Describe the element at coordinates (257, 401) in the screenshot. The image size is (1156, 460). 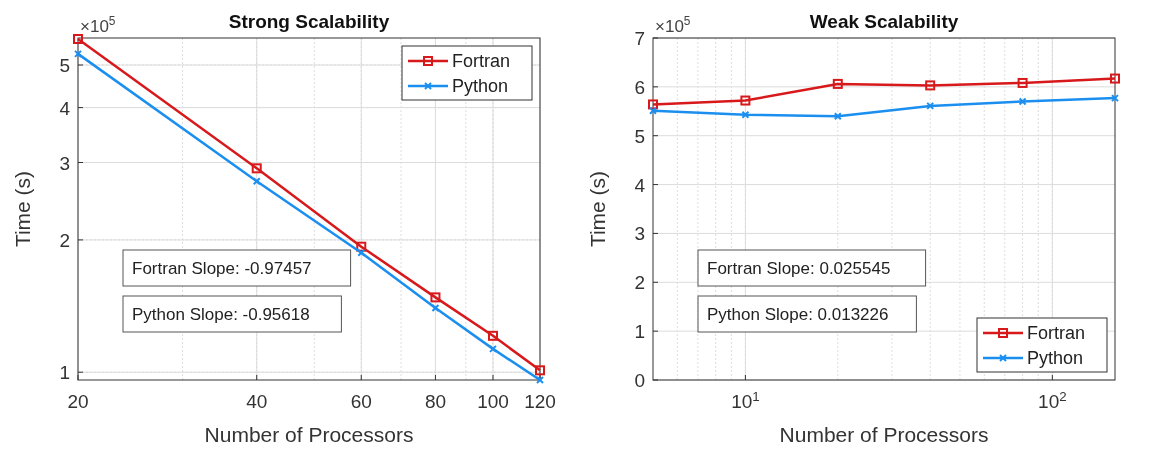
I see `x-tick-label: 40` at that location.